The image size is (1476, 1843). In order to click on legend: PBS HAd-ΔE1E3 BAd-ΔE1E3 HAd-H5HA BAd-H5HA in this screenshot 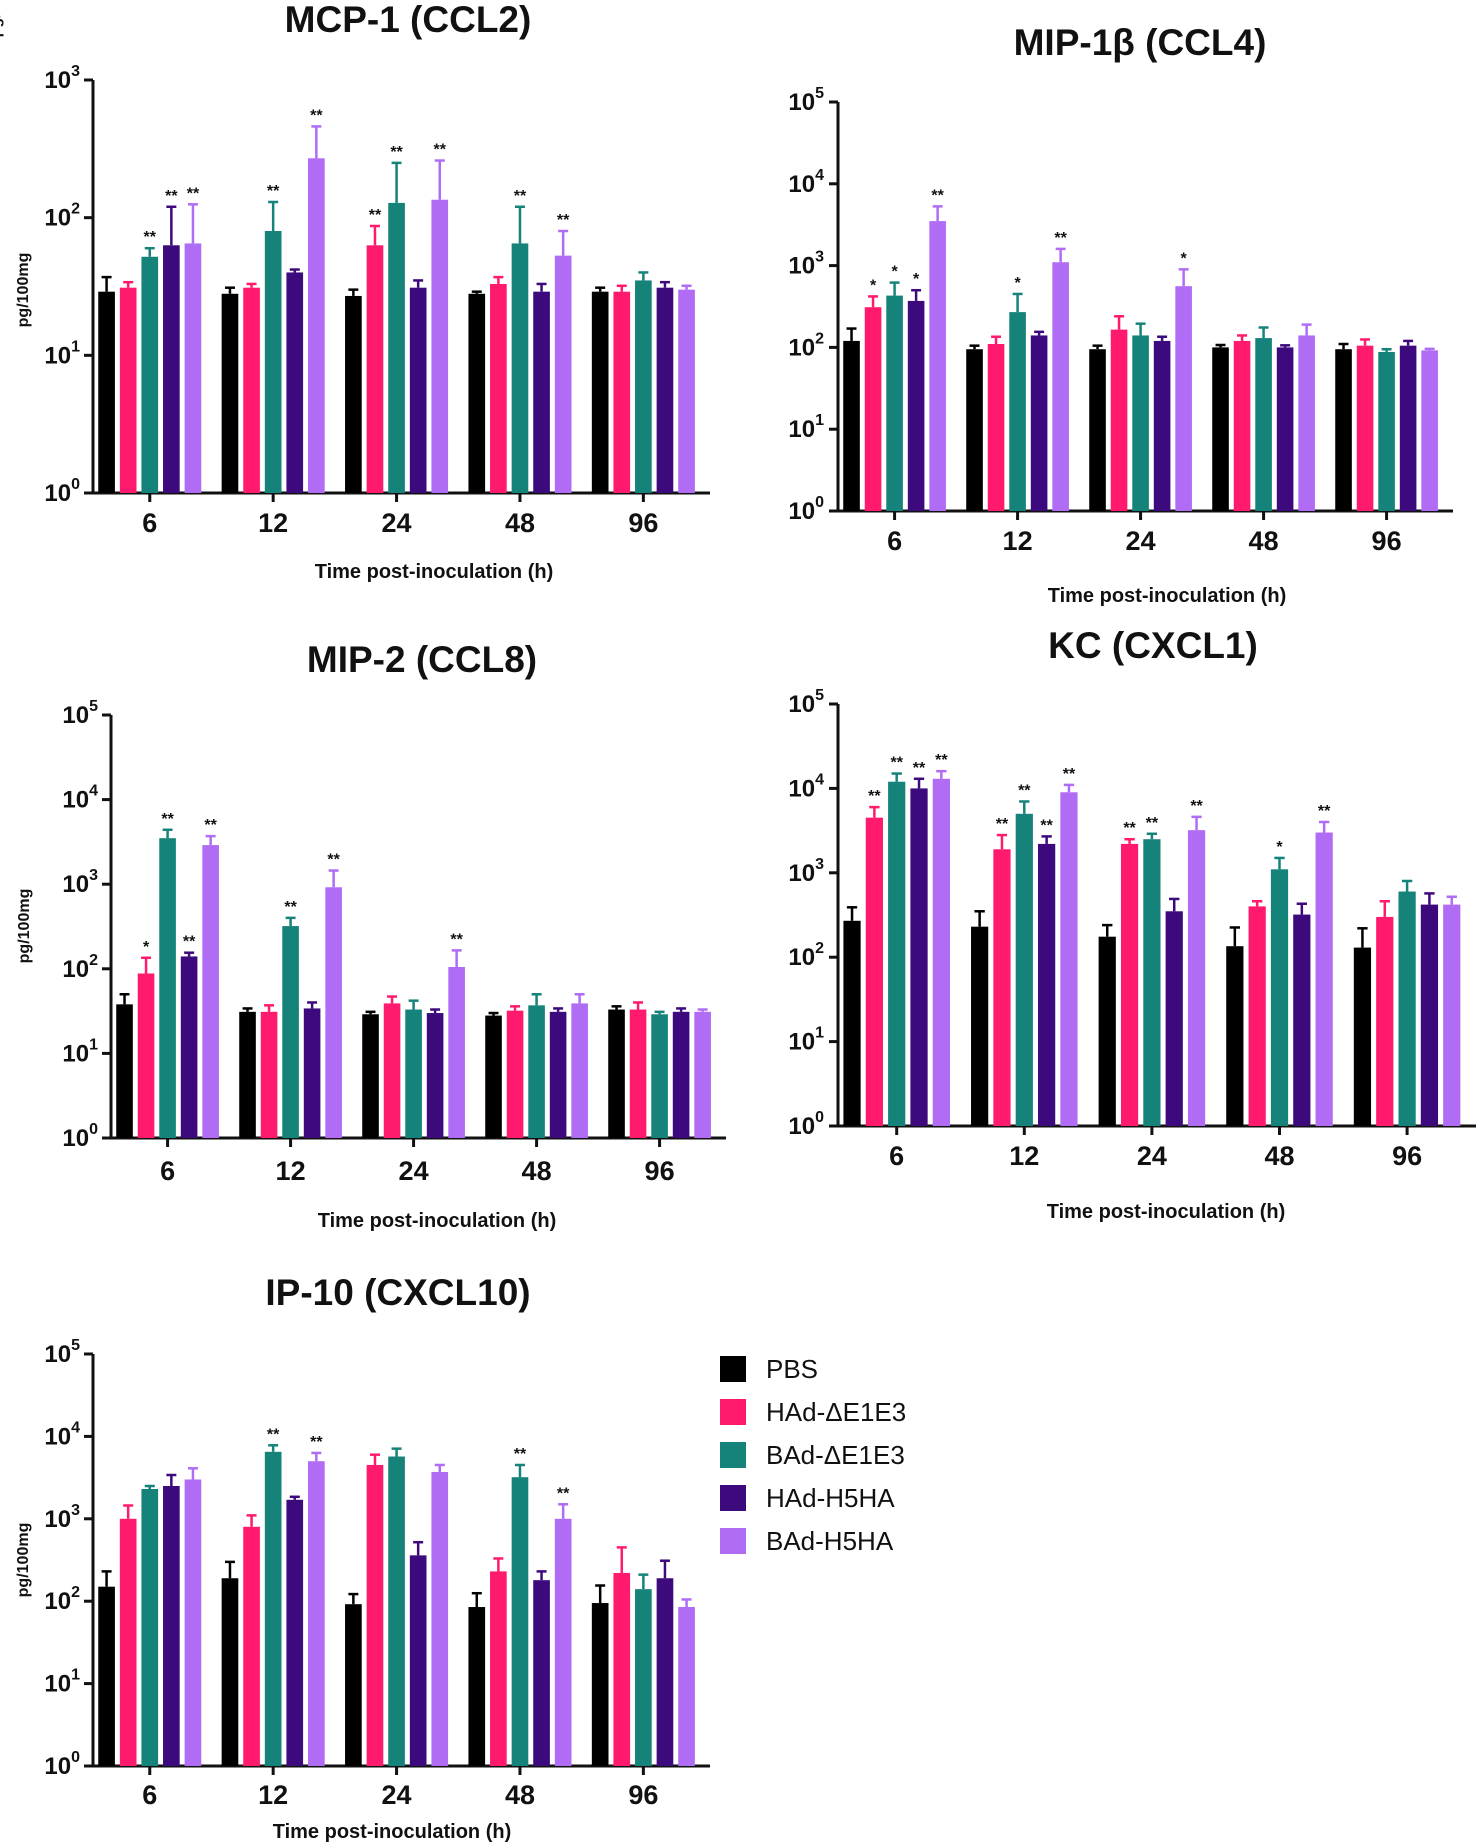, I will do `click(813, 1455)`.